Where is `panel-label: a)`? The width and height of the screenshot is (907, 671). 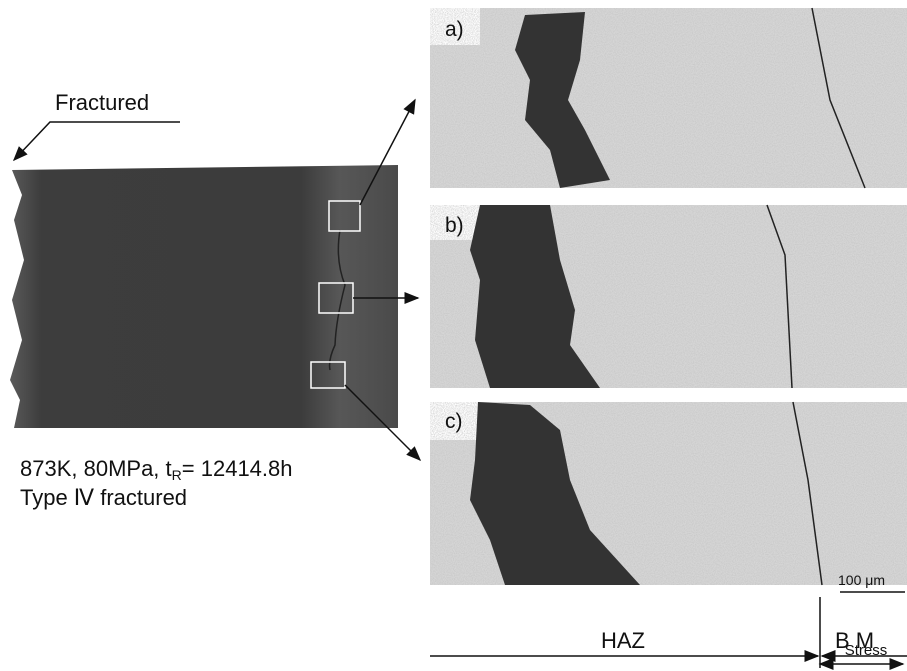 panel-label: a) is located at coordinates (454, 29).